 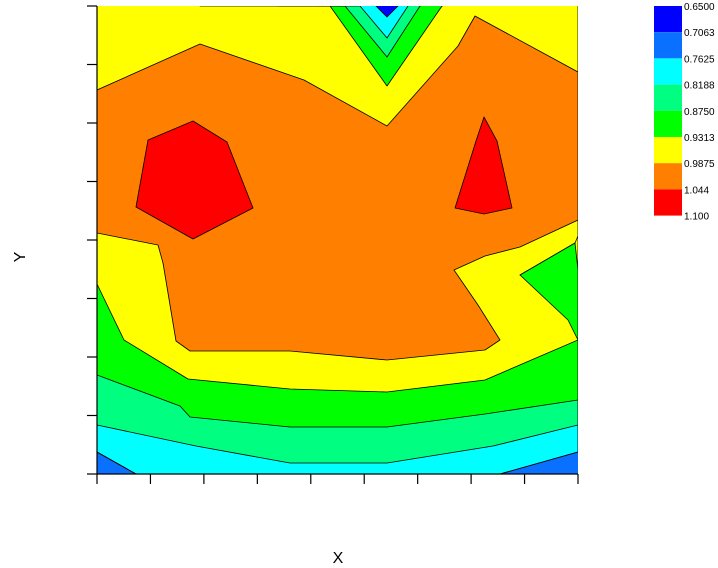 I want to click on legend-label: 1.100, so click(x=696, y=217).